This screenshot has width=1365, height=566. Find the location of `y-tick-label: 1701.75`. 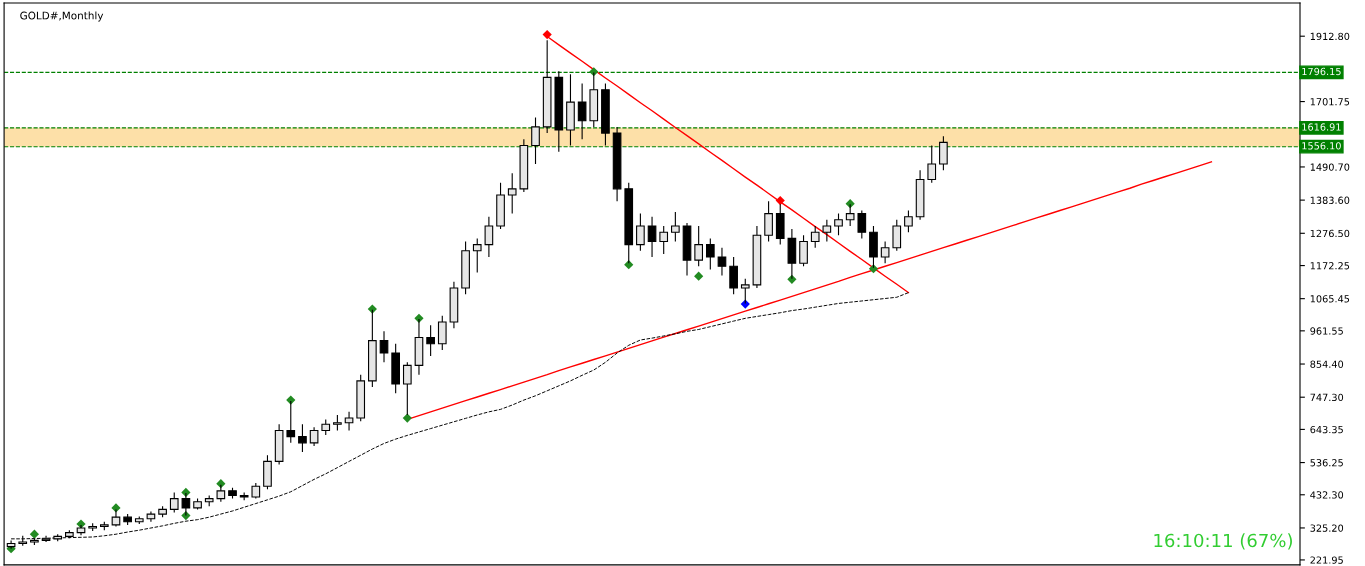

y-tick-label: 1701.75 is located at coordinates (1330, 102).